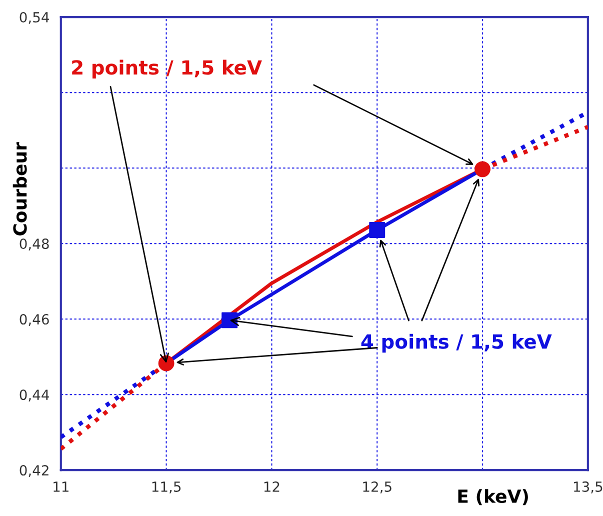 This screenshot has height=516, width=603. Describe the element at coordinates (456, 343) in the screenshot. I see `annotation: 4 points / 1,5 keV` at that location.